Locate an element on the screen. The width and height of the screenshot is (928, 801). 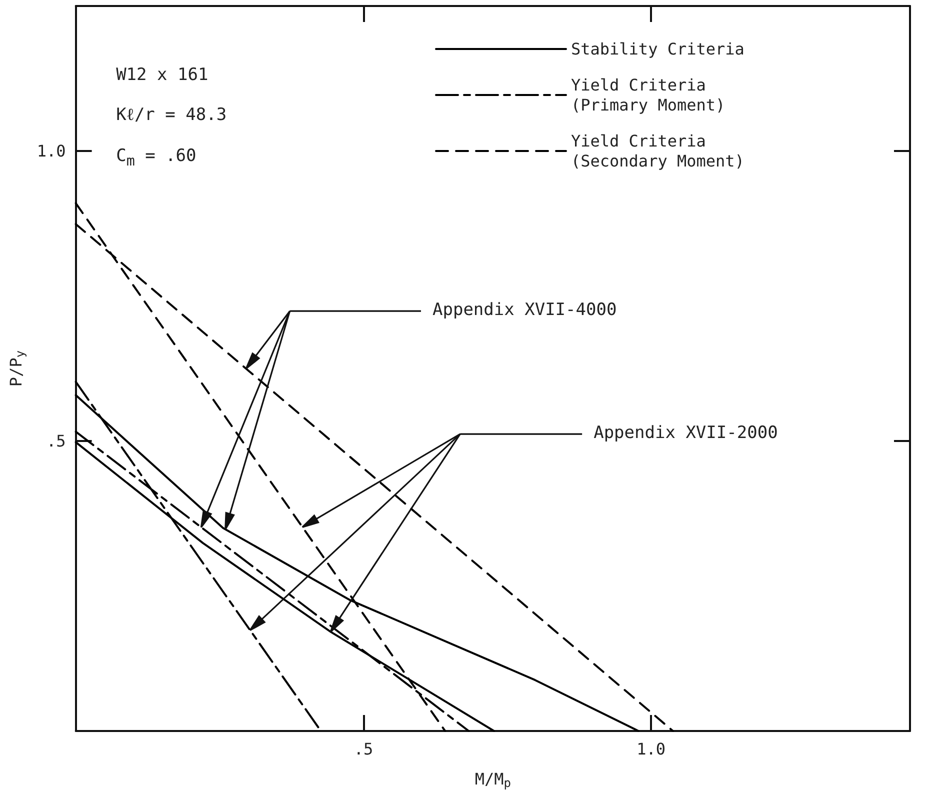
text: Stability Criteria is located at coordinates (657, 49).